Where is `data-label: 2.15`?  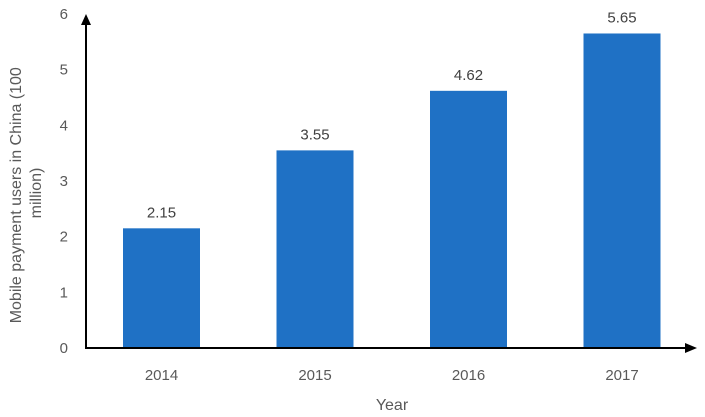
data-label: 2.15 is located at coordinates (161, 212).